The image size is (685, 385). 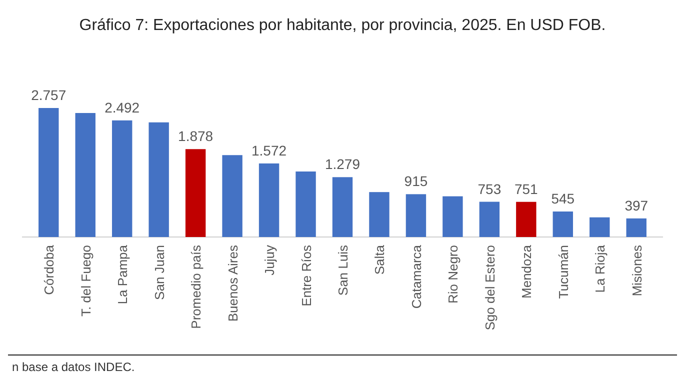 I want to click on x-tick-label: Córdoba, so click(x=49, y=269).